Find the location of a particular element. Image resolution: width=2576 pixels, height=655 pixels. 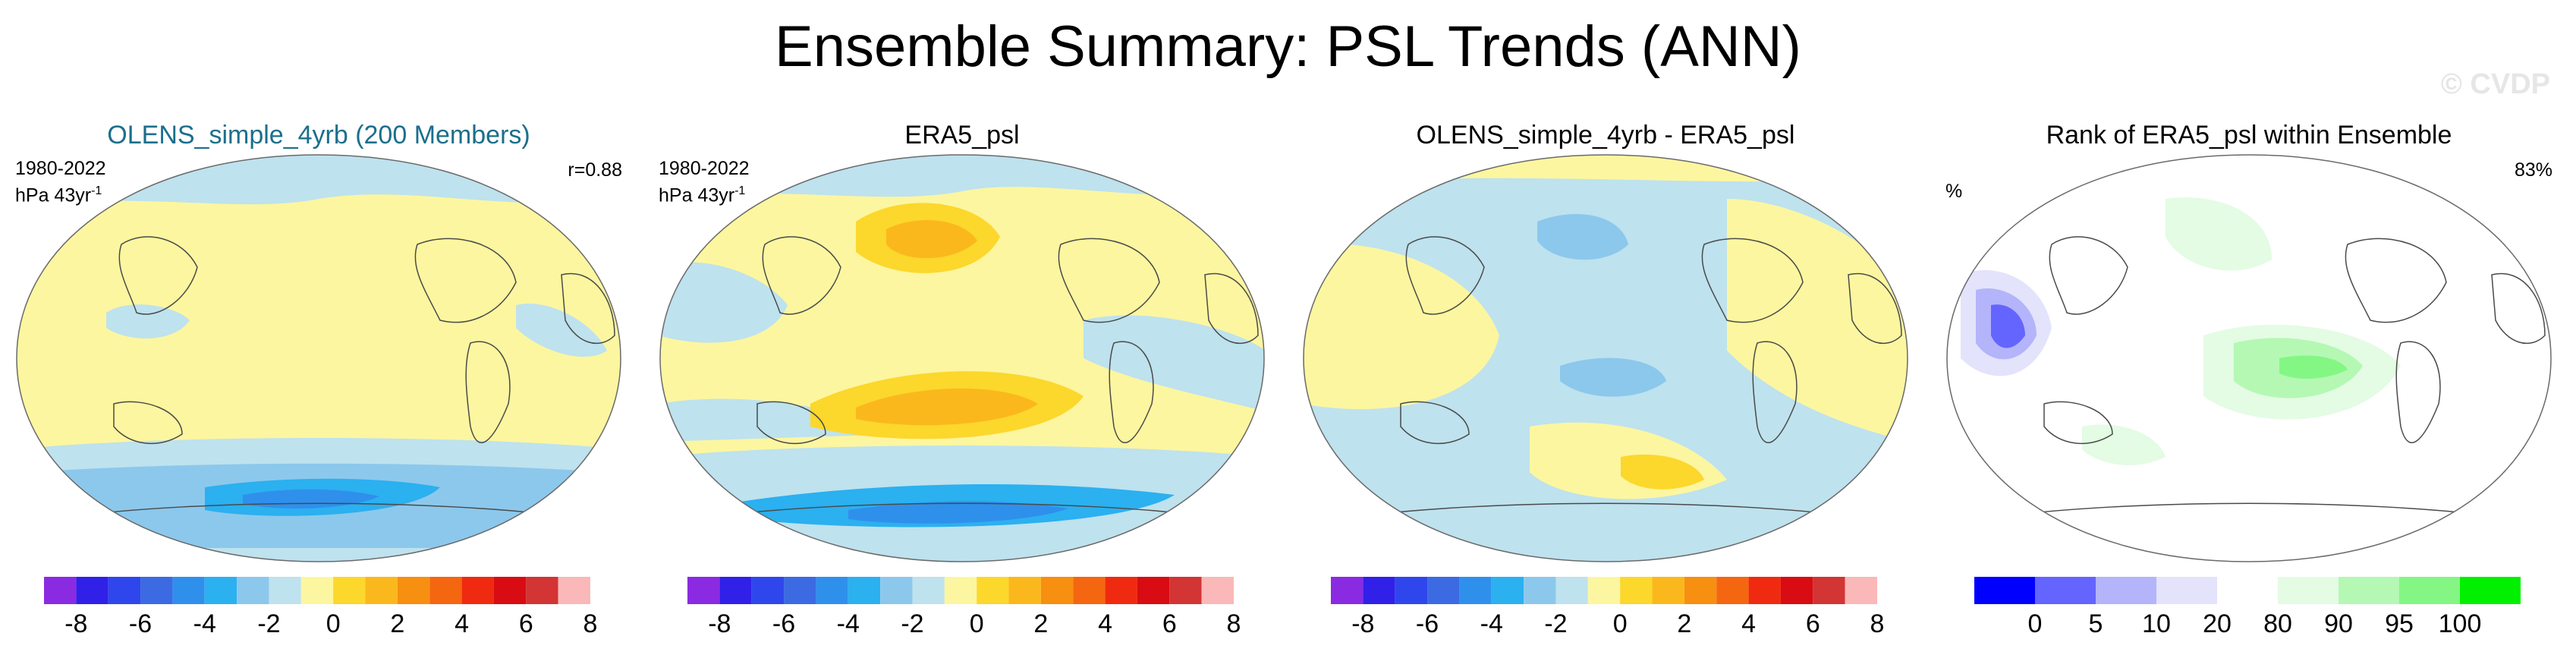

colorbar-tick-label: 6 is located at coordinates (525, 623).